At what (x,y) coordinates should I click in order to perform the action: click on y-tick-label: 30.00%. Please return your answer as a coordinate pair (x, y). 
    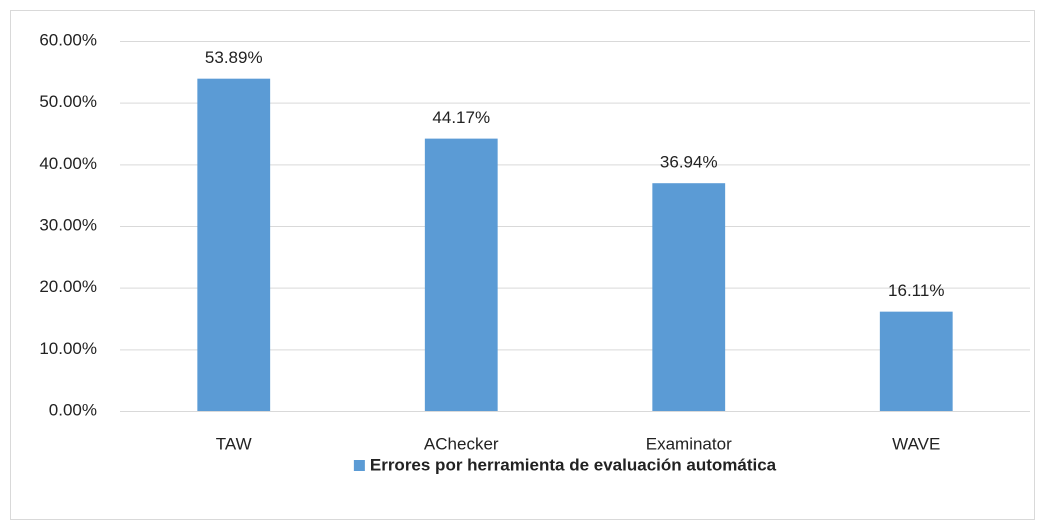
    Looking at the image, I should click on (68, 224).